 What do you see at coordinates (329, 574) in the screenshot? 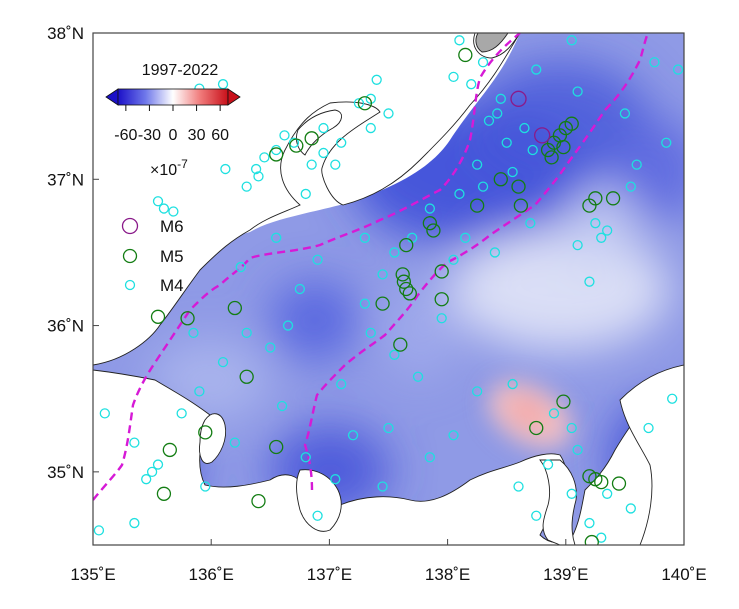
I see `x-tick-label: 137˚E` at bounding box center [329, 574].